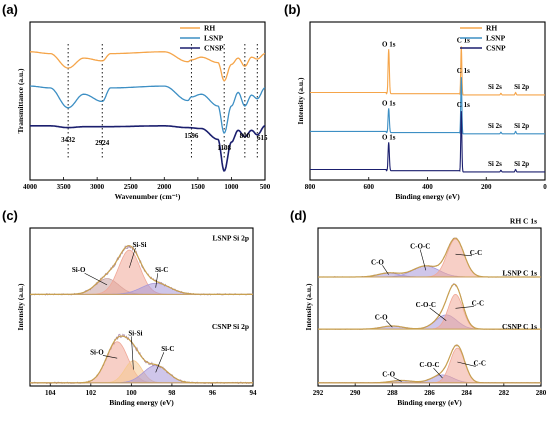 The height and width of the screenshot is (424, 550). I want to click on x-tick-label: 500, so click(265, 187).